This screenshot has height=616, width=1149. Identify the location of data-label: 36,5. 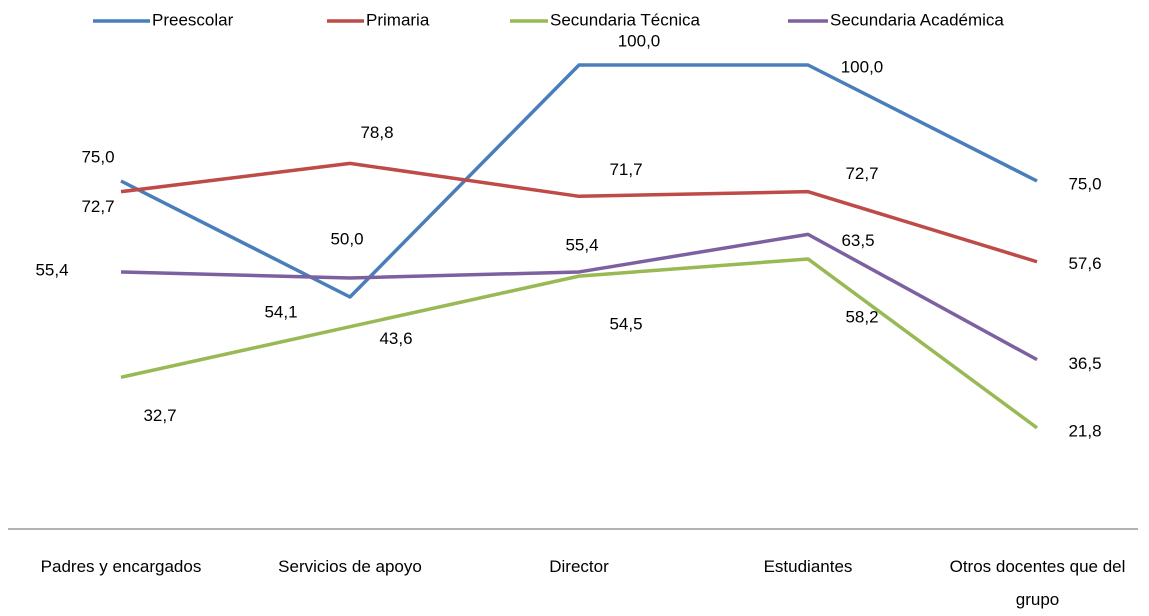
(1084, 363).